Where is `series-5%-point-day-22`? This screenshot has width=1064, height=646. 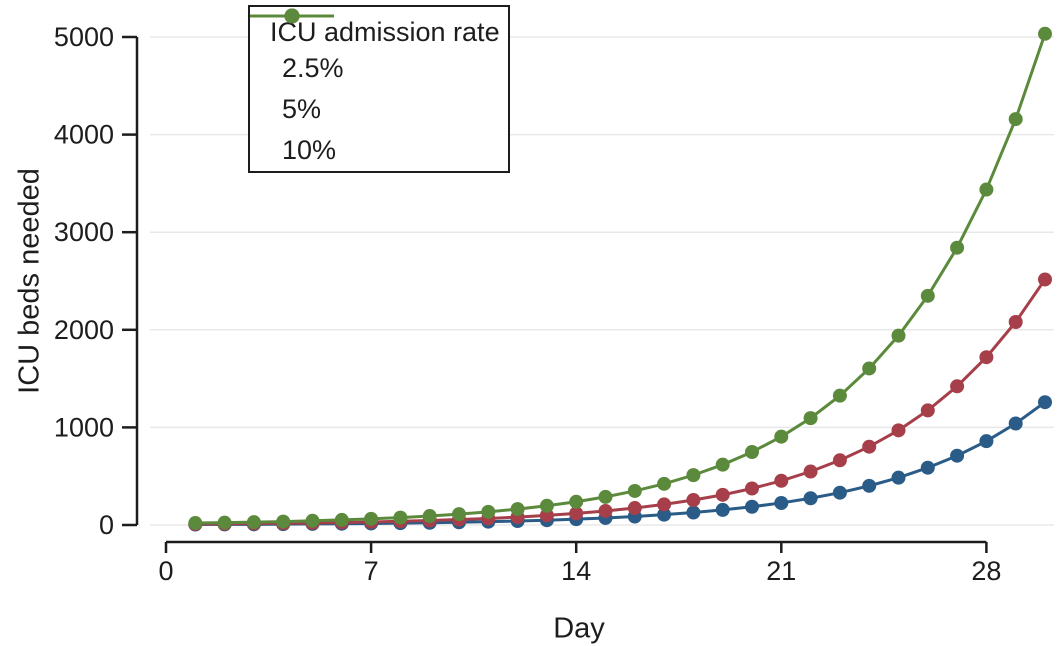 series-5%-point-day-22 is located at coordinates (810, 471).